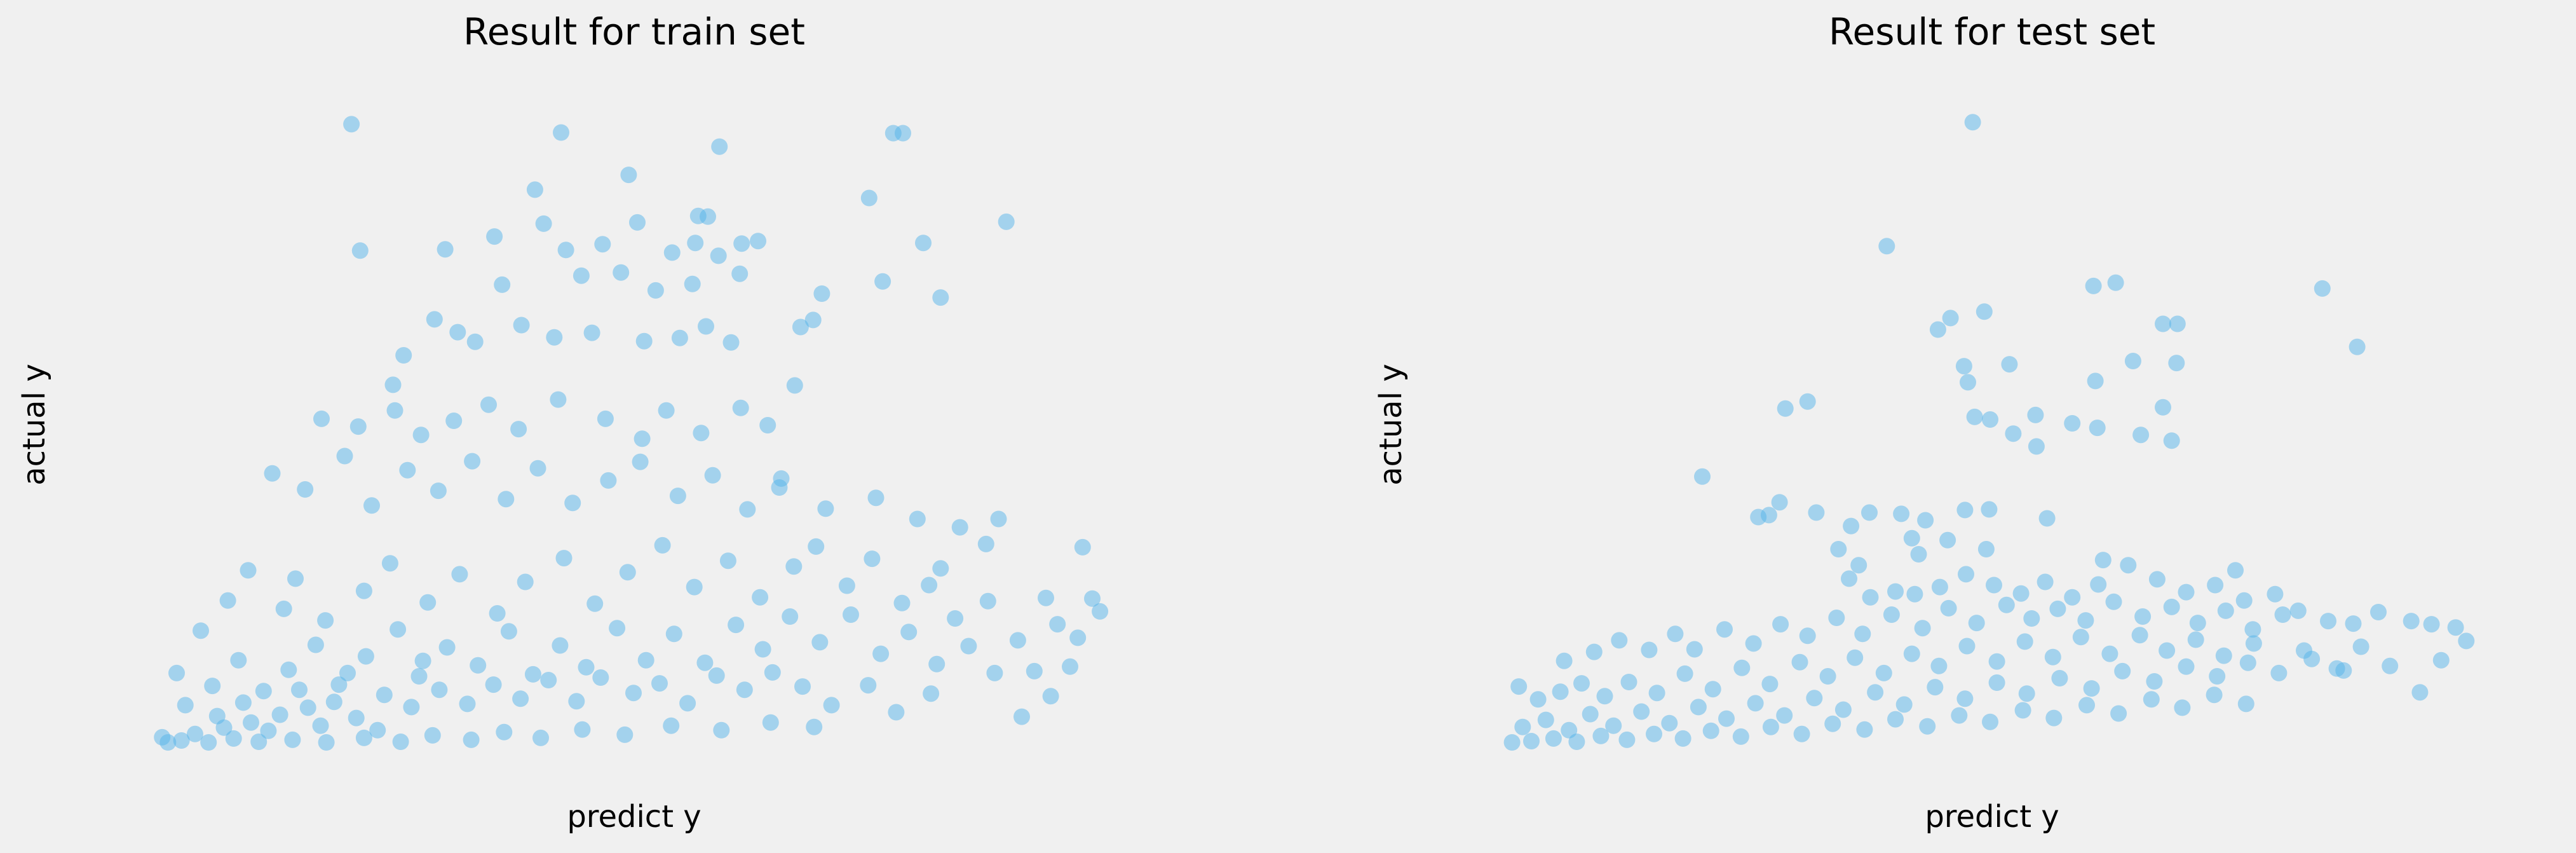 This screenshot has width=2576, height=853. What do you see at coordinates (1391, 424) in the screenshot?
I see `test-chart-ylabel: actual y` at bounding box center [1391, 424].